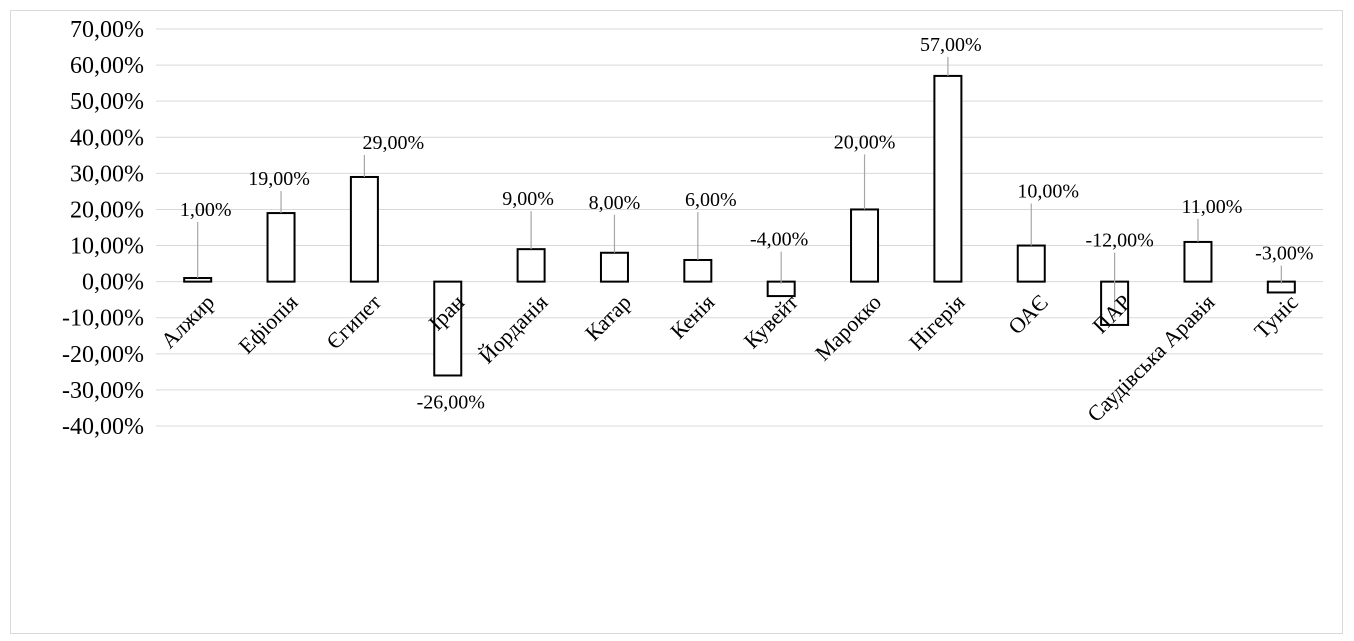  What do you see at coordinates (267, 323) in the screenshot?
I see `category-label: Ефіопія` at bounding box center [267, 323].